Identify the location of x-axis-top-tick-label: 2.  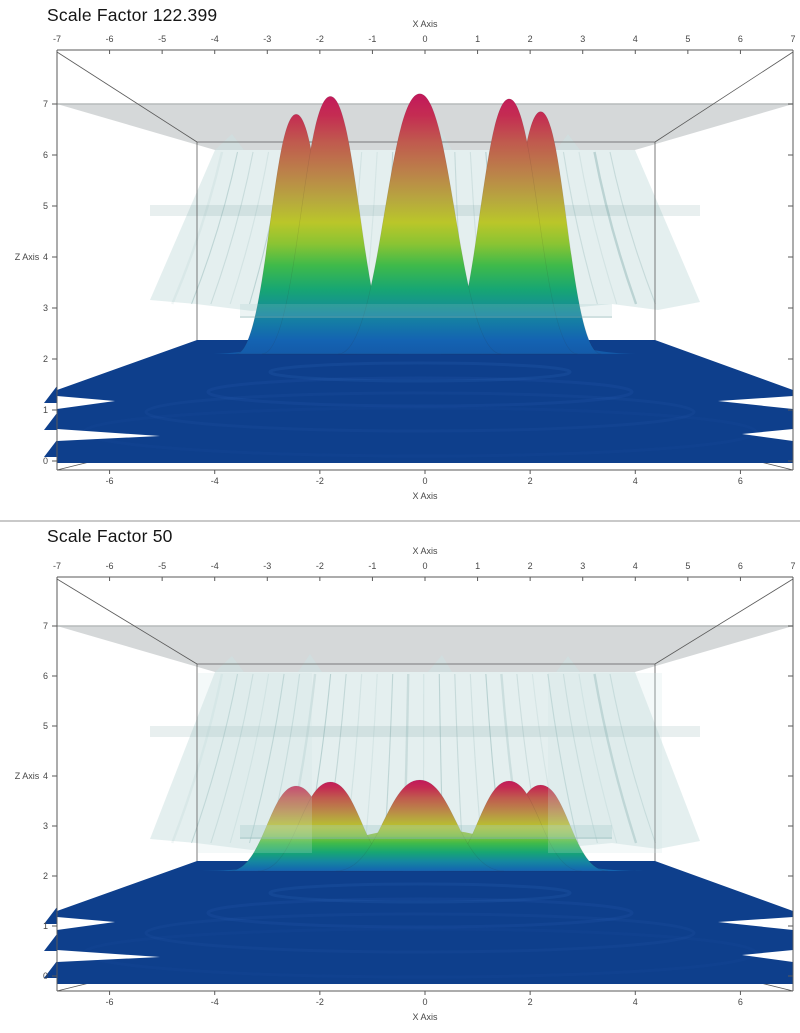
(530, 566).